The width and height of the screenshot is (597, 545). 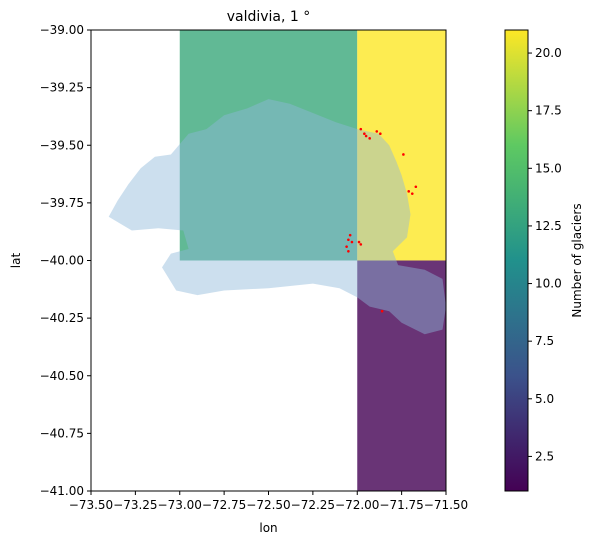 What do you see at coordinates (548, 168) in the screenshot?
I see `colorbar-tick-label: 15.0` at bounding box center [548, 168].